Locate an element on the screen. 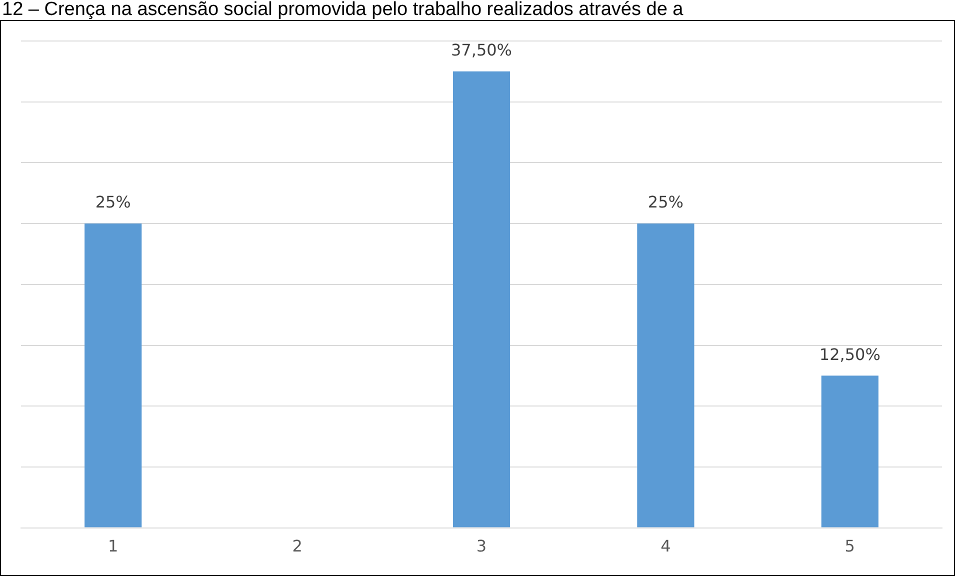 The height and width of the screenshot is (576, 955). data-label: 37,50% is located at coordinates (481, 50).